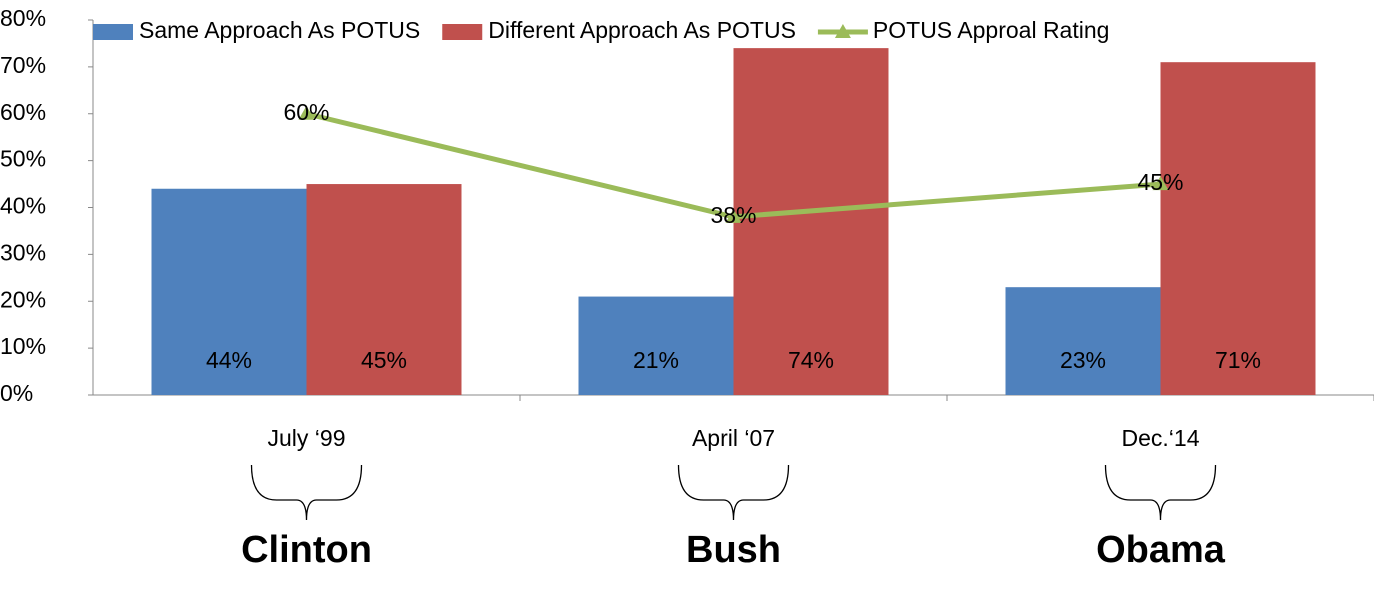 This screenshot has width=1374, height=596. What do you see at coordinates (642, 30) in the screenshot?
I see `legend-label: Different Approach As POTUS` at bounding box center [642, 30].